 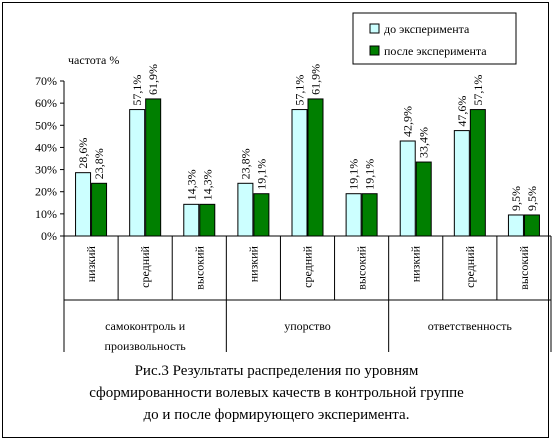 I want to click on y-tick-label: 0%, so click(x=49, y=236).